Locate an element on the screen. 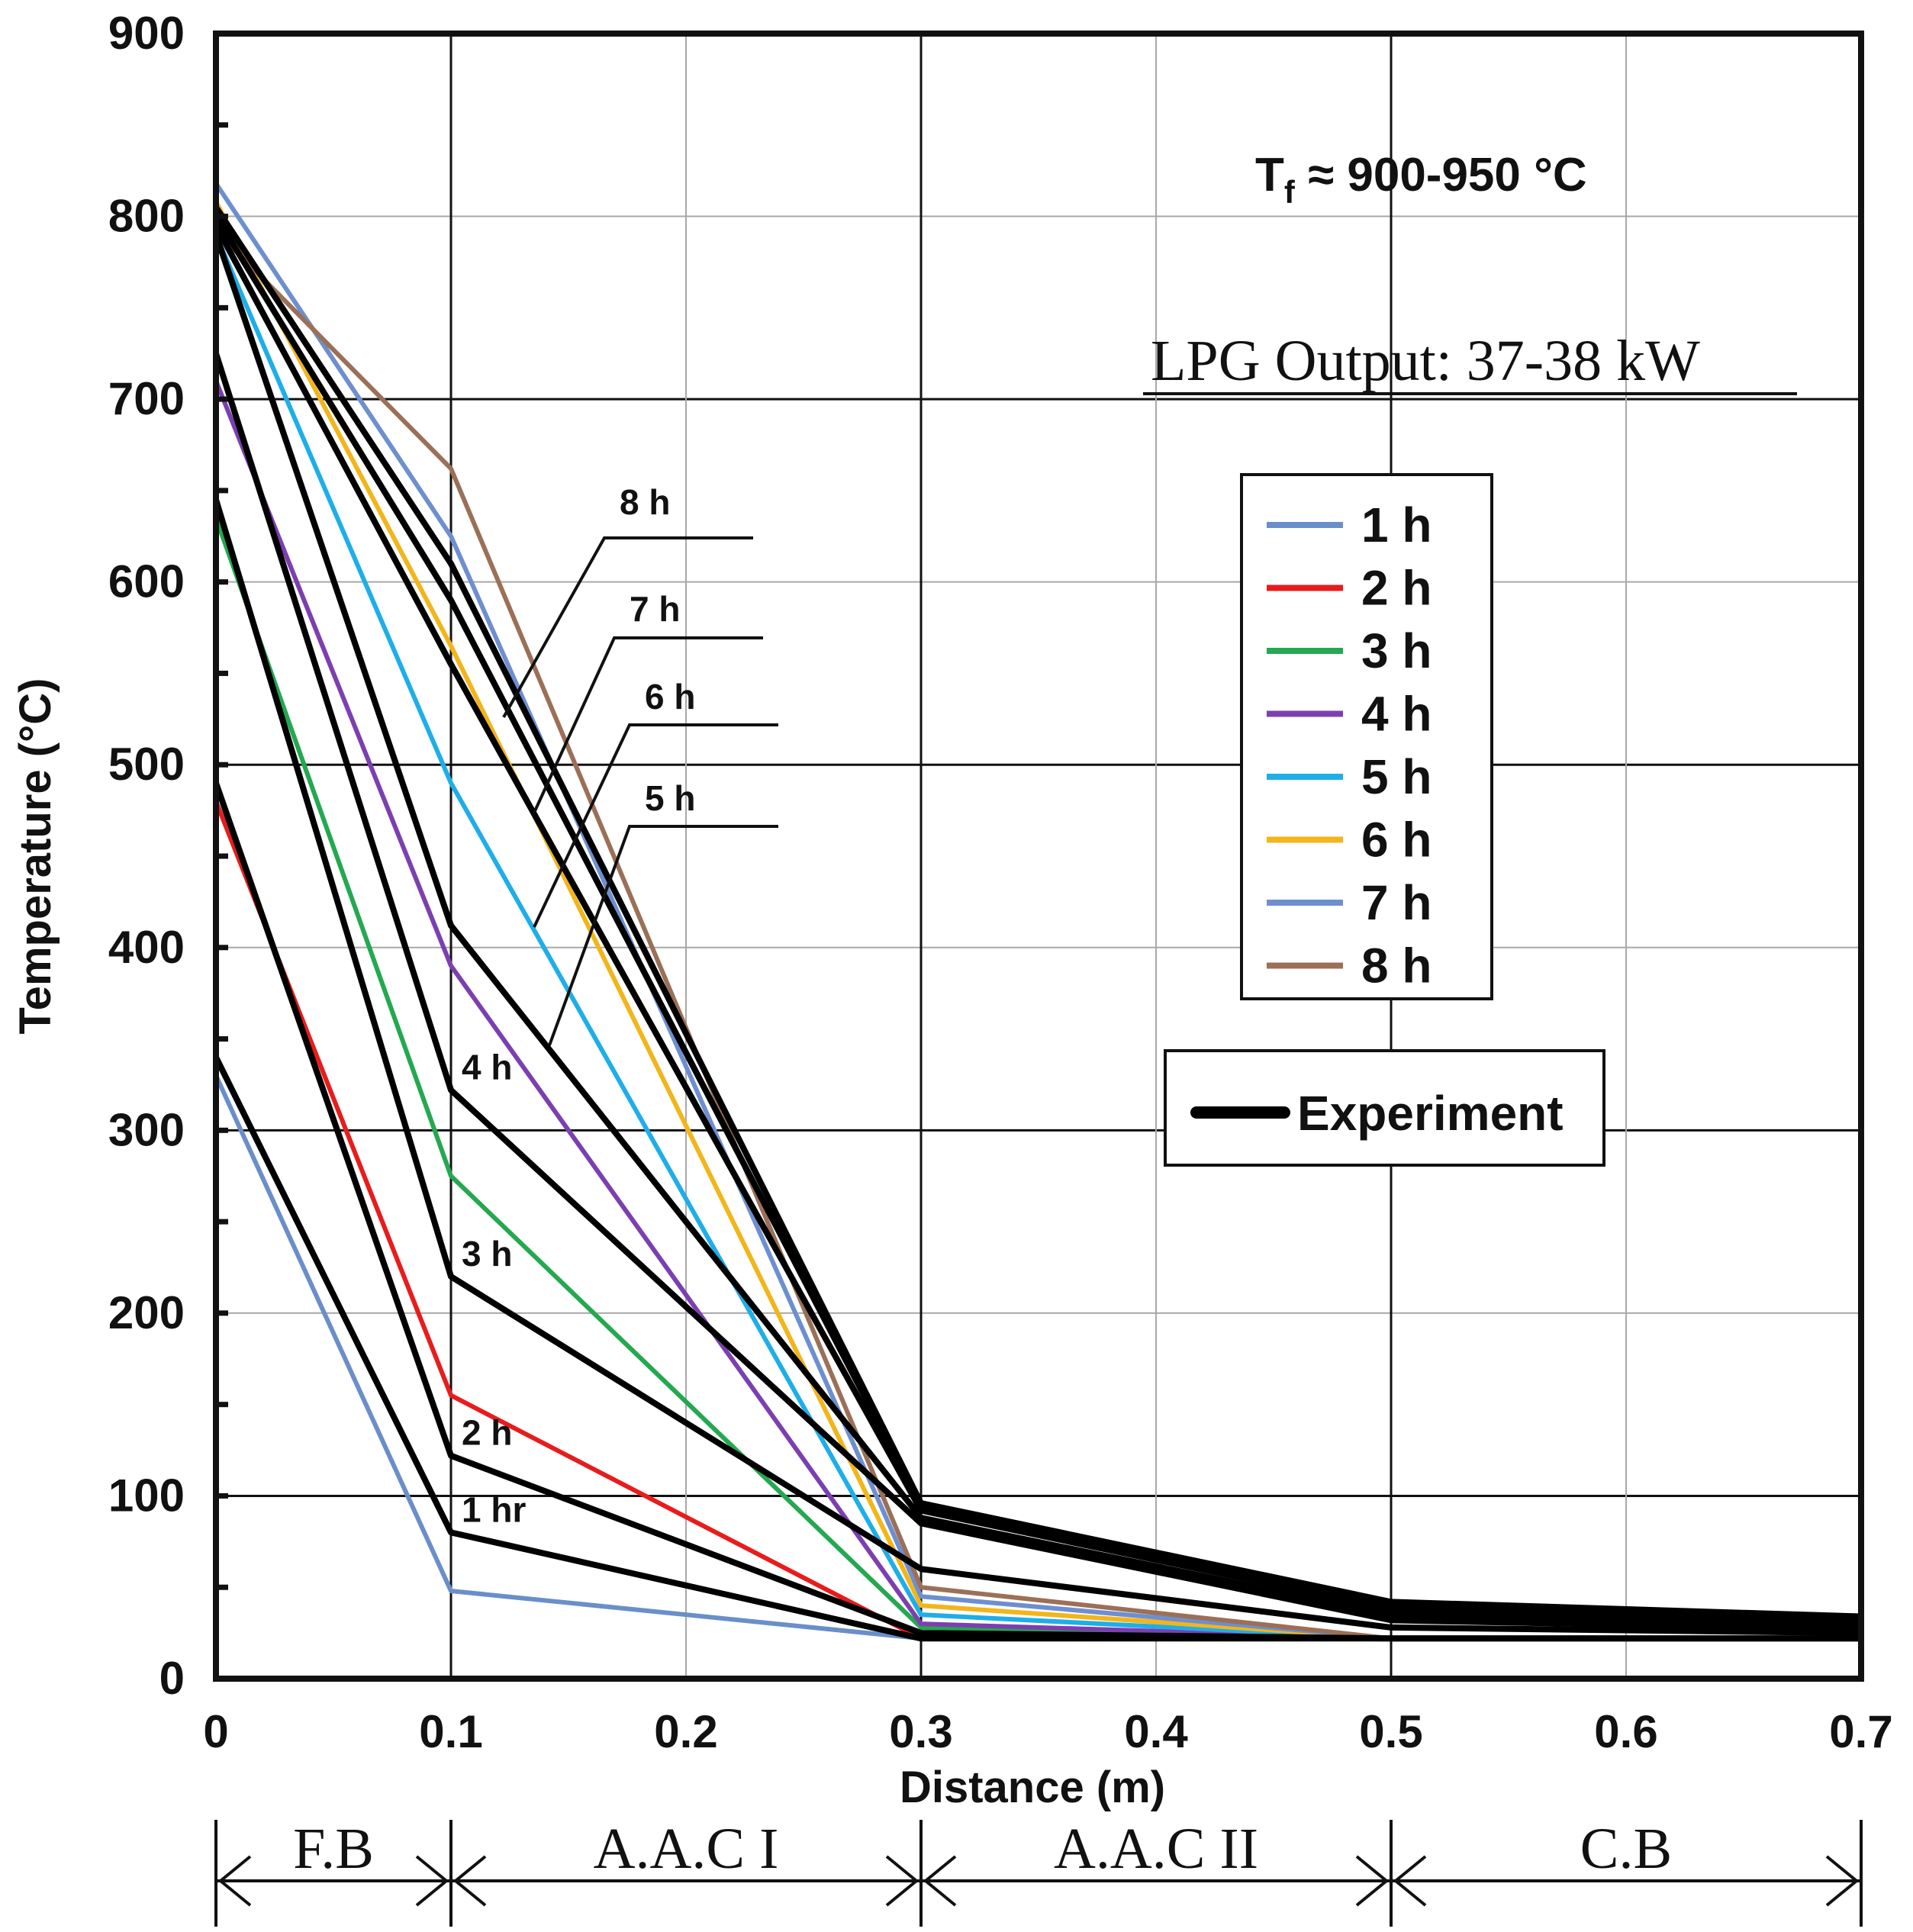  y-tick-label-300: 300 is located at coordinates (147, 1129).